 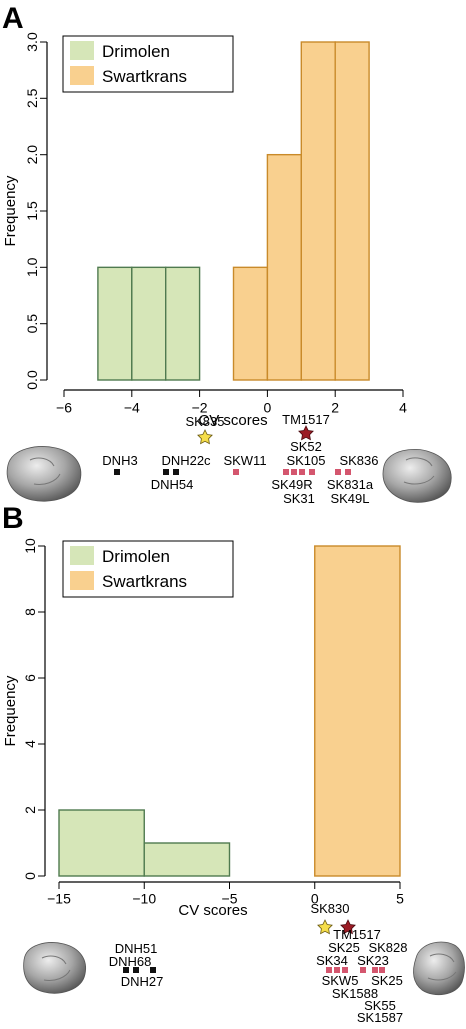 What do you see at coordinates (306, 446) in the screenshot?
I see `specimen-label: SK52` at bounding box center [306, 446].